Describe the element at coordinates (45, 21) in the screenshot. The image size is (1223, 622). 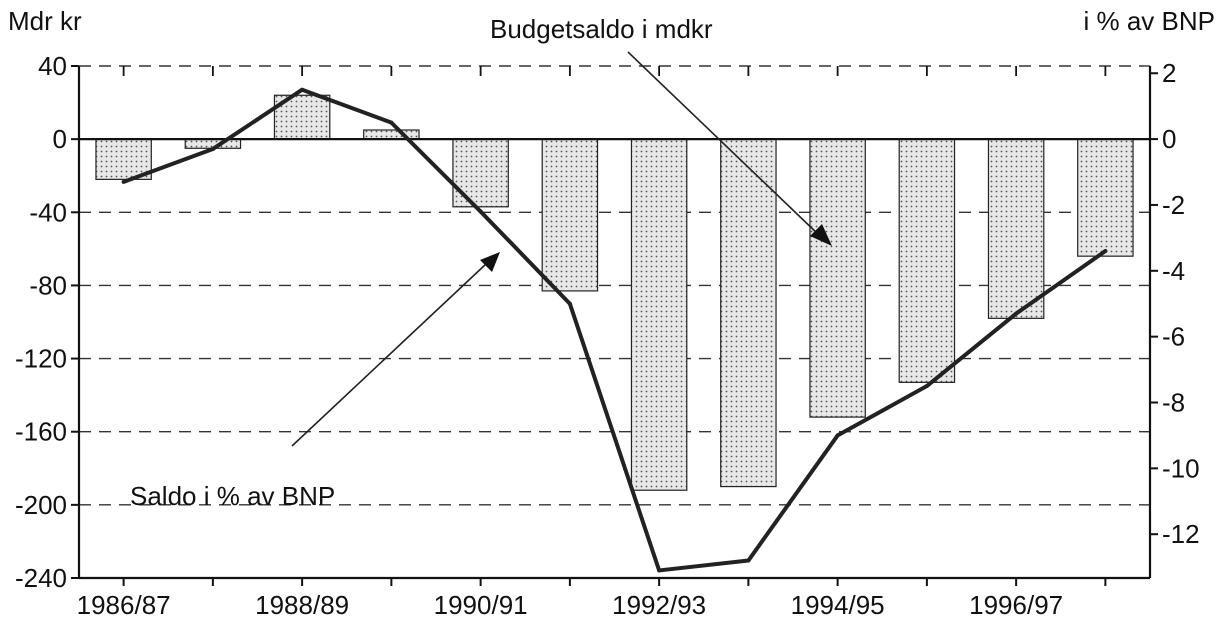
I see `left-axis-unit-label: Mdr kr` at that location.